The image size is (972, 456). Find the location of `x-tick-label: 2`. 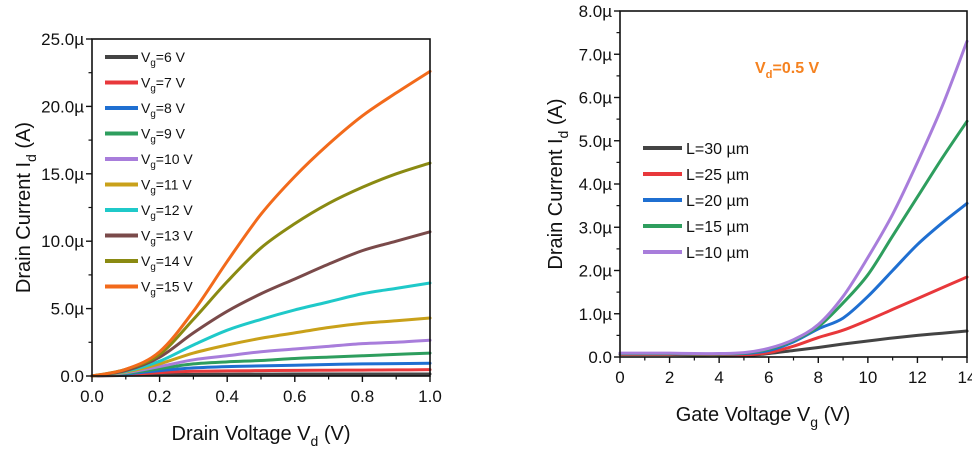

x-tick-label: 2 is located at coordinates (669, 377).